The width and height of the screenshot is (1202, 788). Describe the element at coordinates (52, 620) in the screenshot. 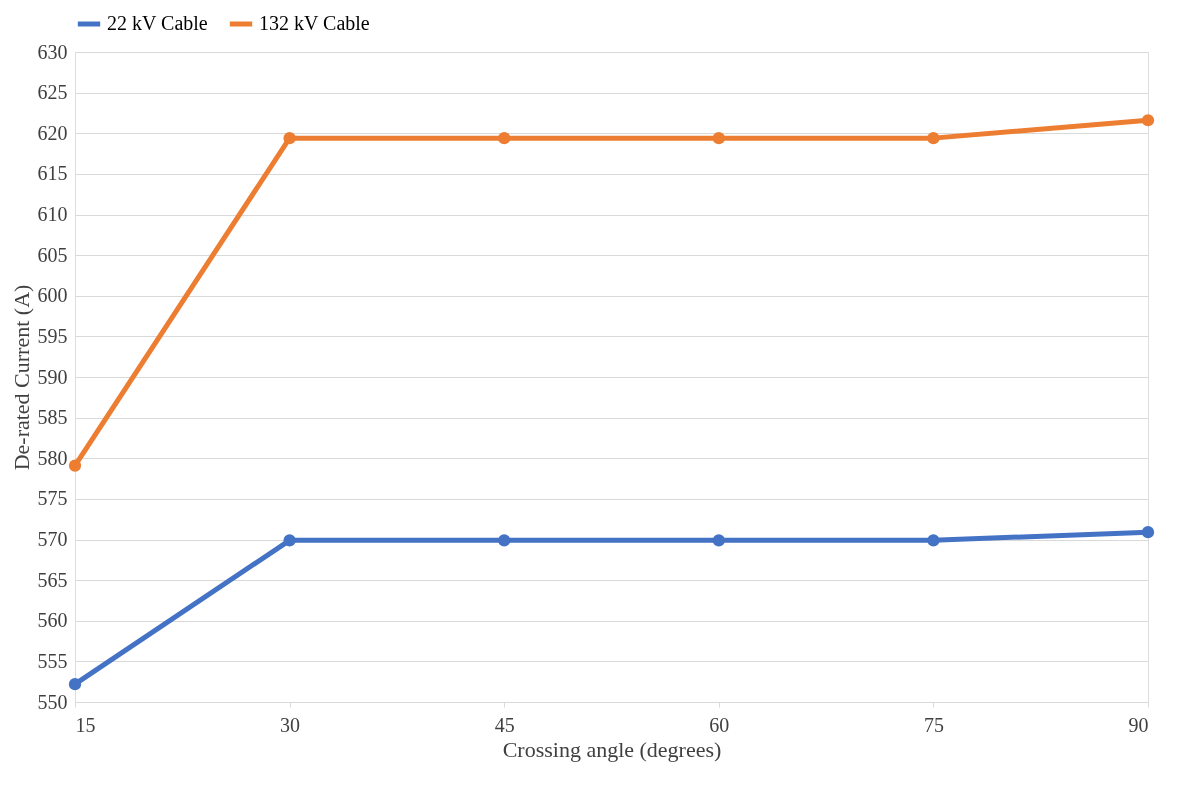

I see `y-tick-label: 560` at that location.